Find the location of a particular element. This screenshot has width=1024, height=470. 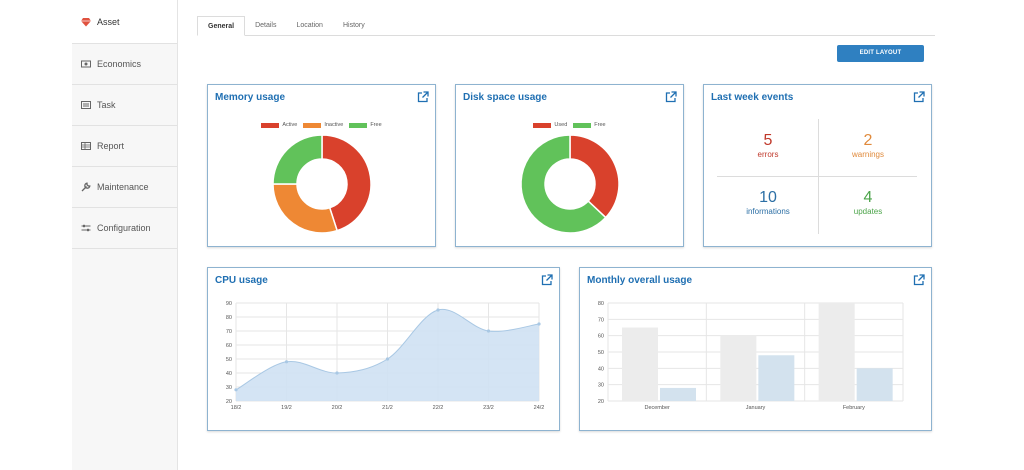

event-count: 5 is located at coordinates (768, 140).